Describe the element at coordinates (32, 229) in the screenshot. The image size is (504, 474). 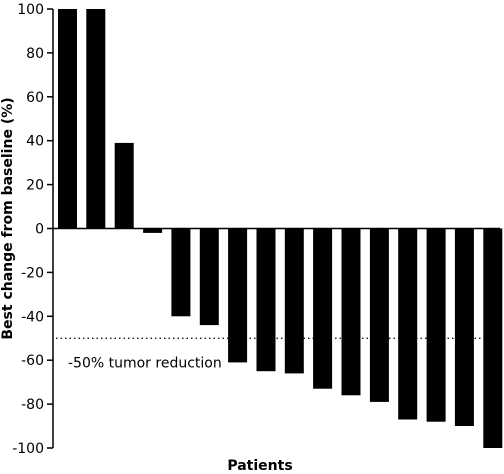
I see `y-axis-ticks: 100 80 60 40 20 0 -20 -40 -60 -80 -100` at that location.